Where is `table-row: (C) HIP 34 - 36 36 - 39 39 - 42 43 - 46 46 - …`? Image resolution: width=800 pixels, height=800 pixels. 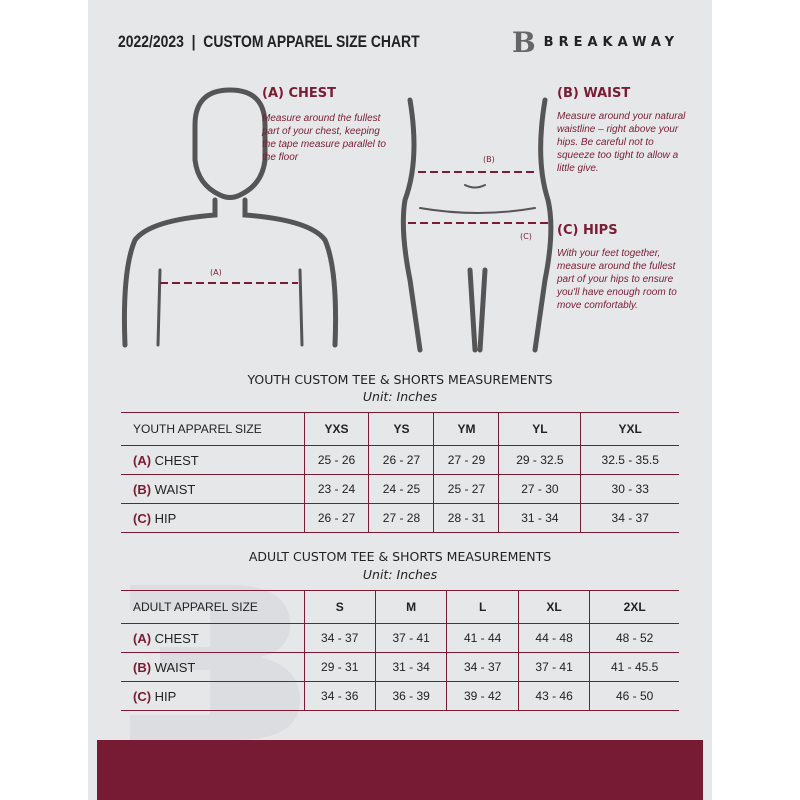 table-row: (C) HIP 34 - 36 36 - 39 39 - 42 43 - 46 46 - … is located at coordinates (400, 696).